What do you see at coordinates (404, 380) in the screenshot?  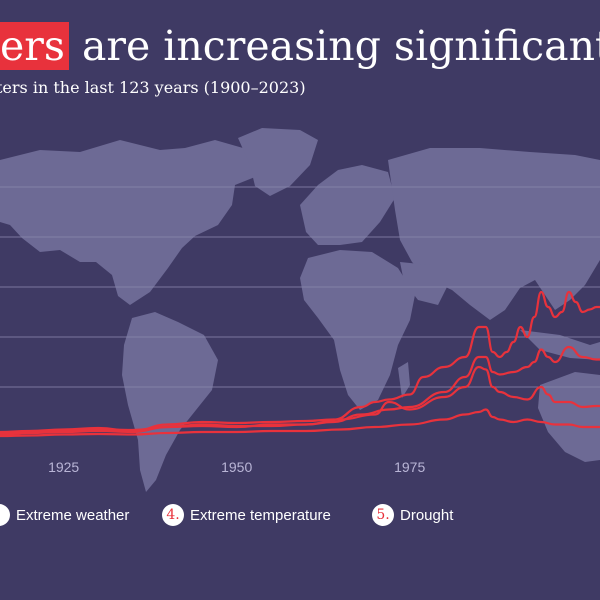 I see `map-madagascar` at bounding box center [404, 380].